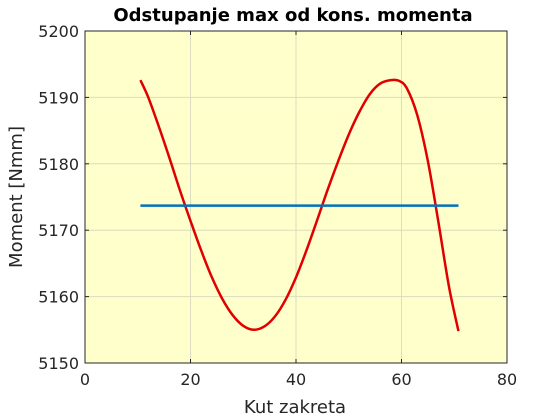 The image size is (560, 420). I want to click on y-tick-label: 5160, so click(58, 297).